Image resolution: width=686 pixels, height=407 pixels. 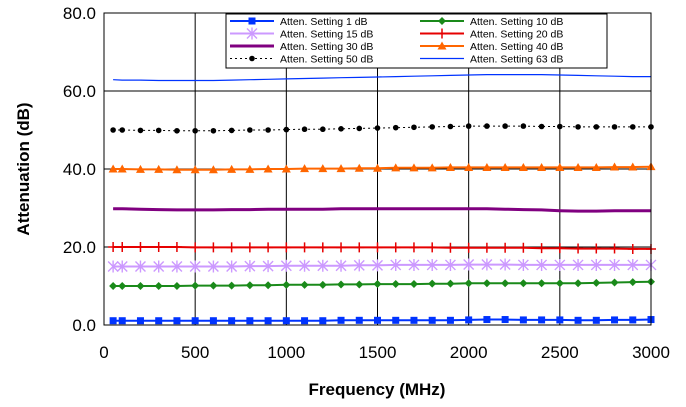 I want to click on legend-item: Atten. Setting 30 dB, so click(x=301, y=47).